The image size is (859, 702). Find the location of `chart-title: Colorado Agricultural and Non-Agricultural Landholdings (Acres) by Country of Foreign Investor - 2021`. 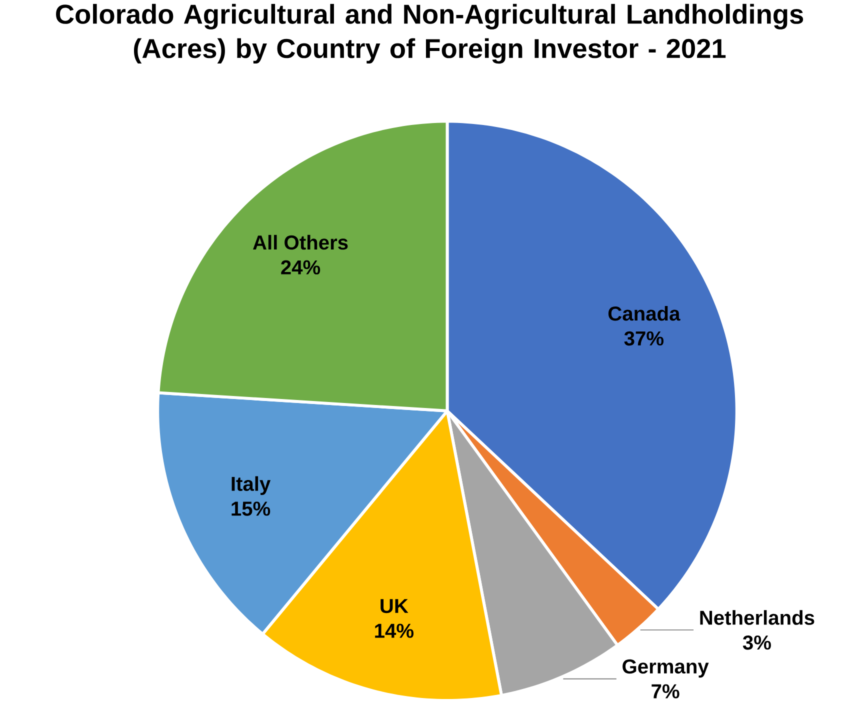

chart-title: Colorado Agricultural and Non-Agricultural Landholdings (Acres) by Country of Foreign Investor - 2021 is located at coordinates (430, 34).